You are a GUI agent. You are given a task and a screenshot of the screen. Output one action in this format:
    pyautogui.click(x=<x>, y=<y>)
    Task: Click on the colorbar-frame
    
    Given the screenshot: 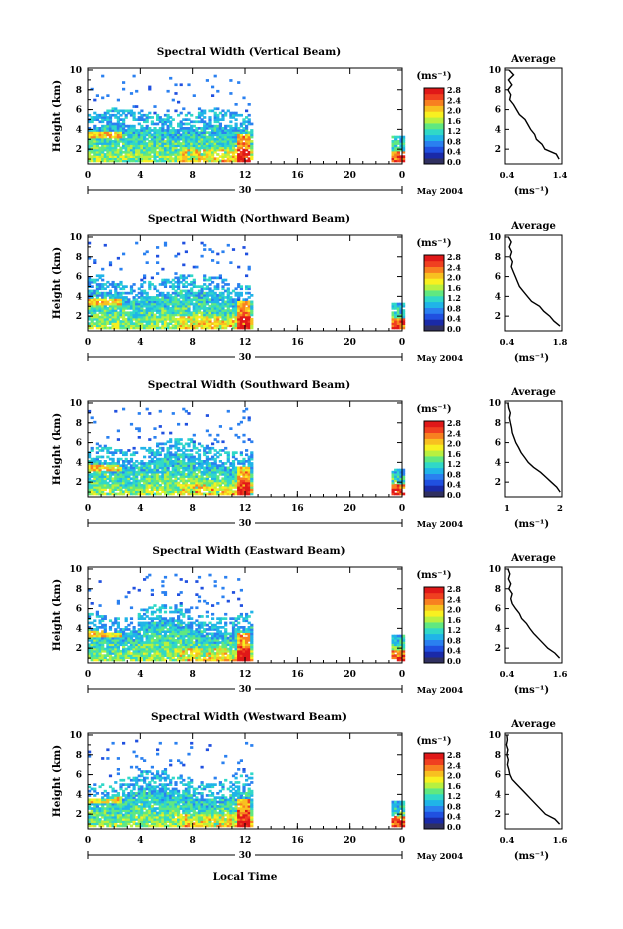 What is the action you would take?
    pyautogui.click(x=434, y=293)
    